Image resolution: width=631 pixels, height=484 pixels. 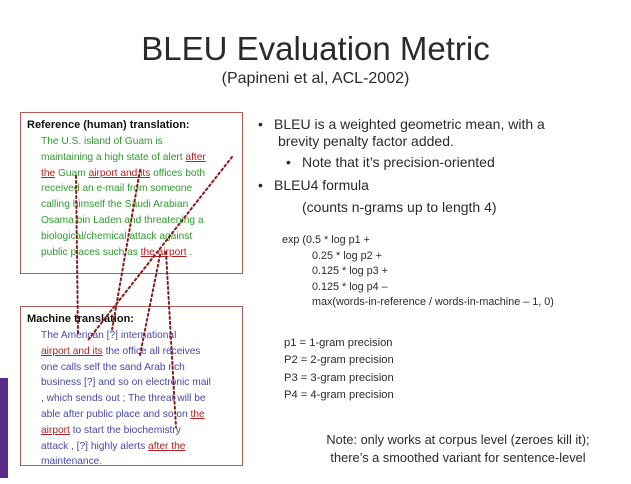 What do you see at coordinates (115, 205) in the screenshot?
I see `text-segment: calling himself the Saudi Arabian` at bounding box center [115, 205].